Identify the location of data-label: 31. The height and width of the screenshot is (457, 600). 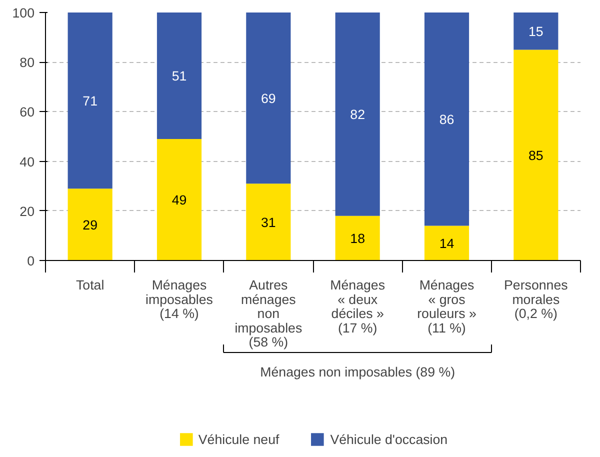
(268, 222).